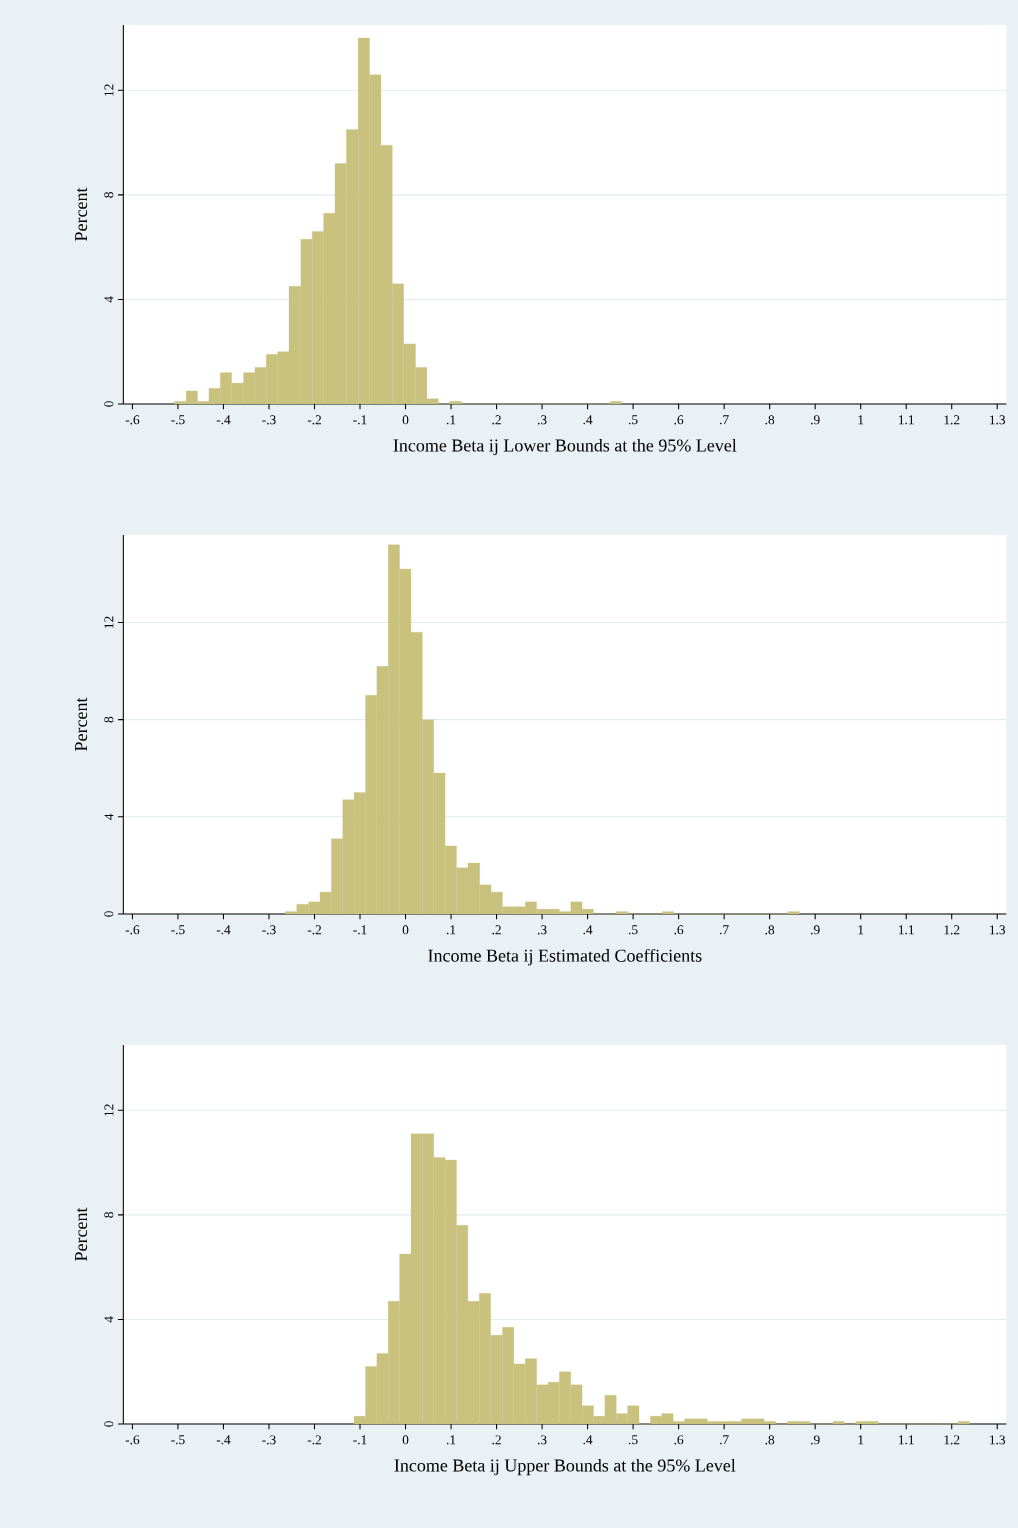  I want to click on x-axis-title: Income Beta ij Estimated Coefficients, so click(565, 957).